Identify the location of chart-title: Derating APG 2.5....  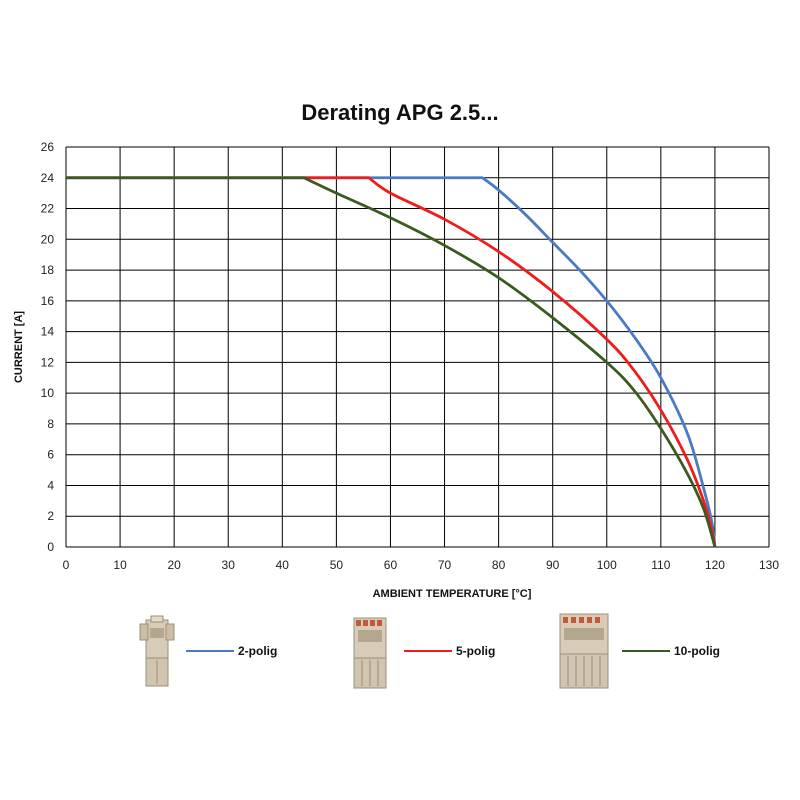
(400, 112).